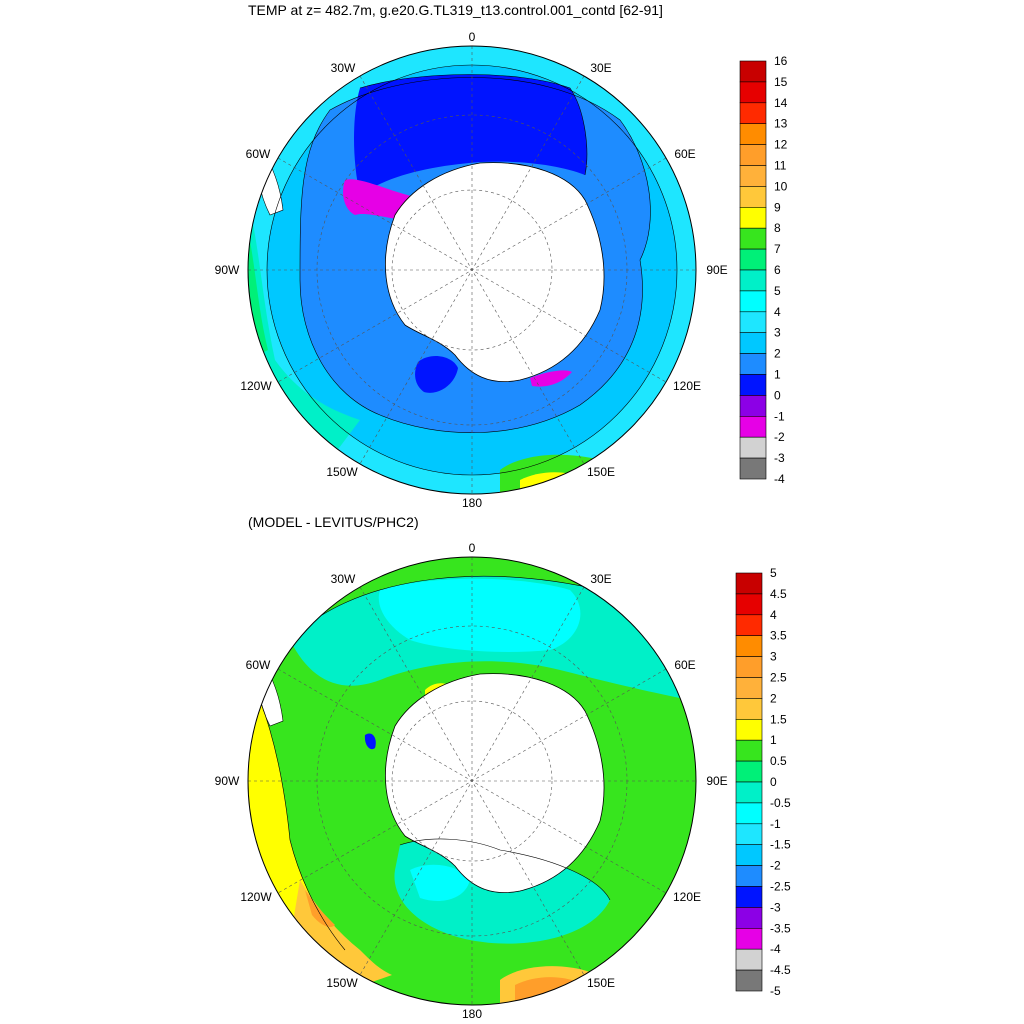  Describe the element at coordinates (777, 249) in the screenshot. I see `colorbar-label: 7` at that location.